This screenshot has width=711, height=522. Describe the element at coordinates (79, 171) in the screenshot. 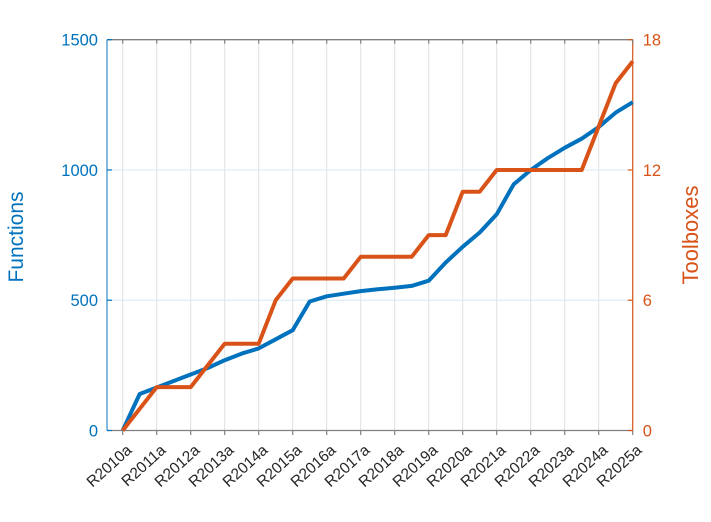

I see `left-tick-label: 1000` at that location.